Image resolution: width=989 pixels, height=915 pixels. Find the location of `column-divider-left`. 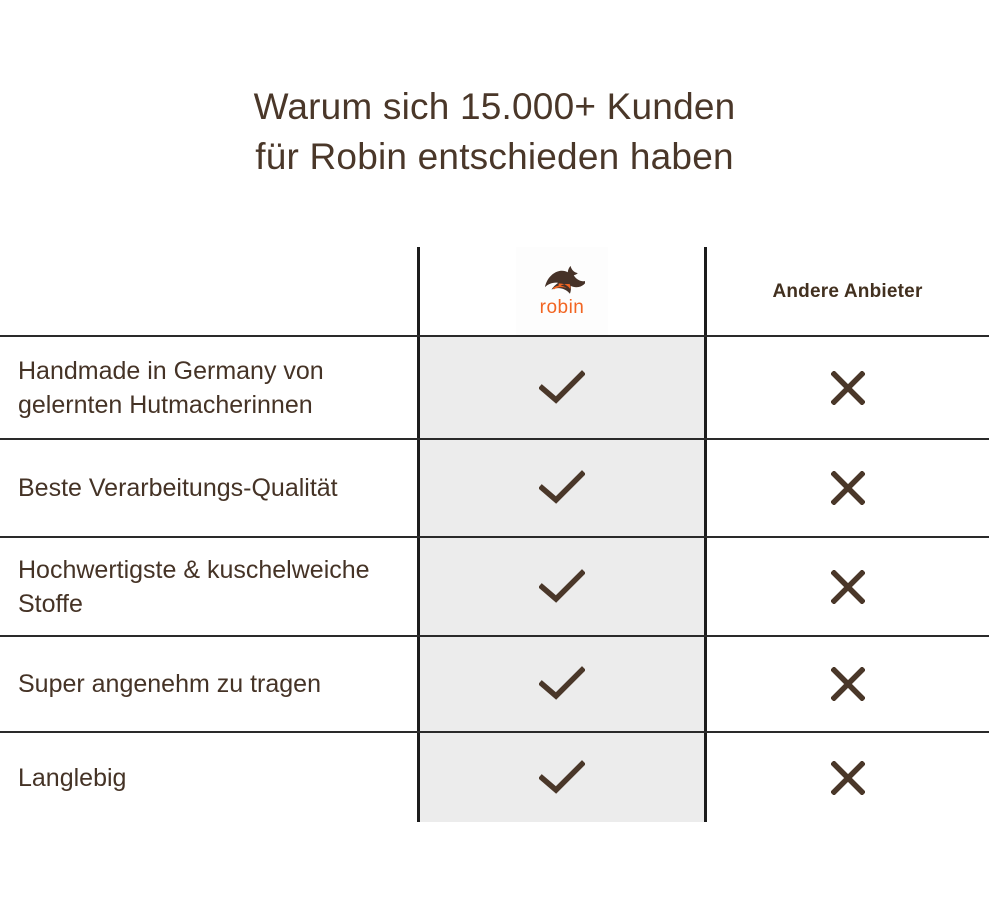

column-divider-left is located at coordinates (418, 534).